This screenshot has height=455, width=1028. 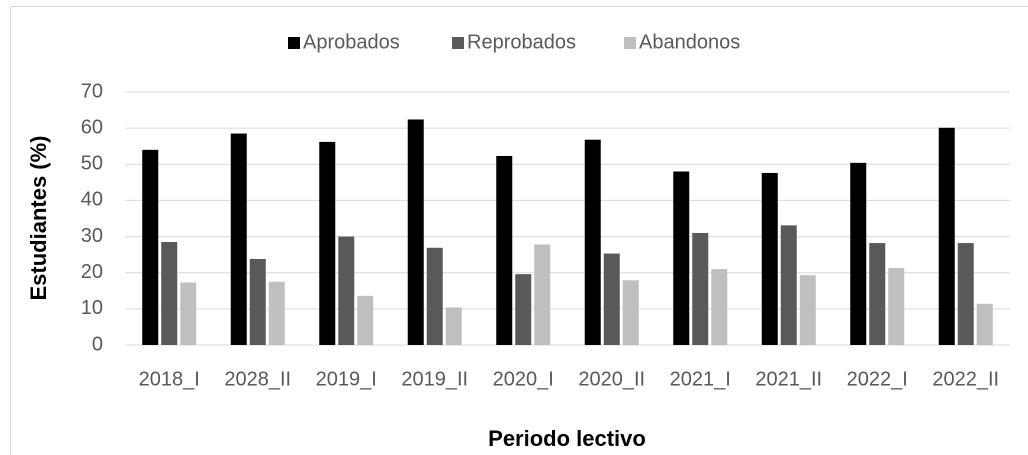 What do you see at coordinates (92, 308) in the screenshot?
I see `y-tick-label: 10` at bounding box center [92, 308].